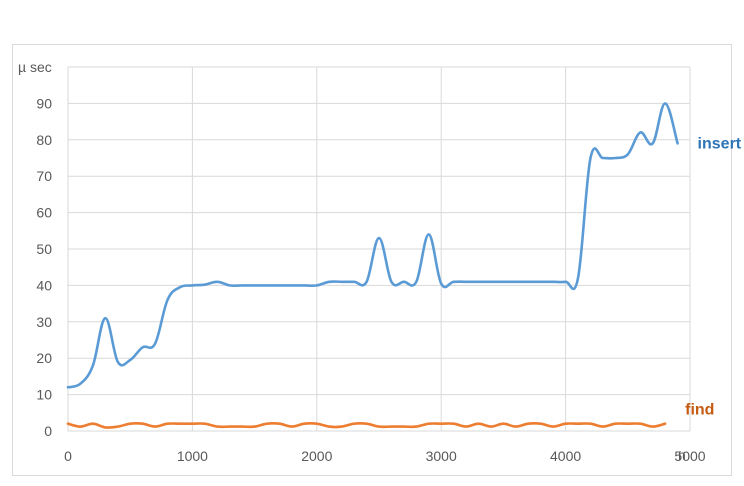 The image size is (744, 486). What do you see at coordinates (366, 425) in the screenshot?
I see `series-line-find` at bounding box center [366, 425].